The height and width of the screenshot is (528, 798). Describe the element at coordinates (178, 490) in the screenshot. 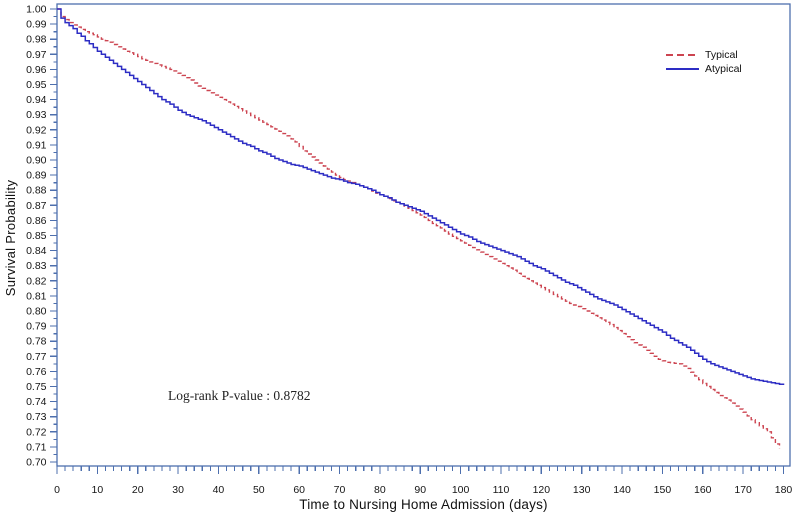

I see `x-tick-label: 30` at that location.